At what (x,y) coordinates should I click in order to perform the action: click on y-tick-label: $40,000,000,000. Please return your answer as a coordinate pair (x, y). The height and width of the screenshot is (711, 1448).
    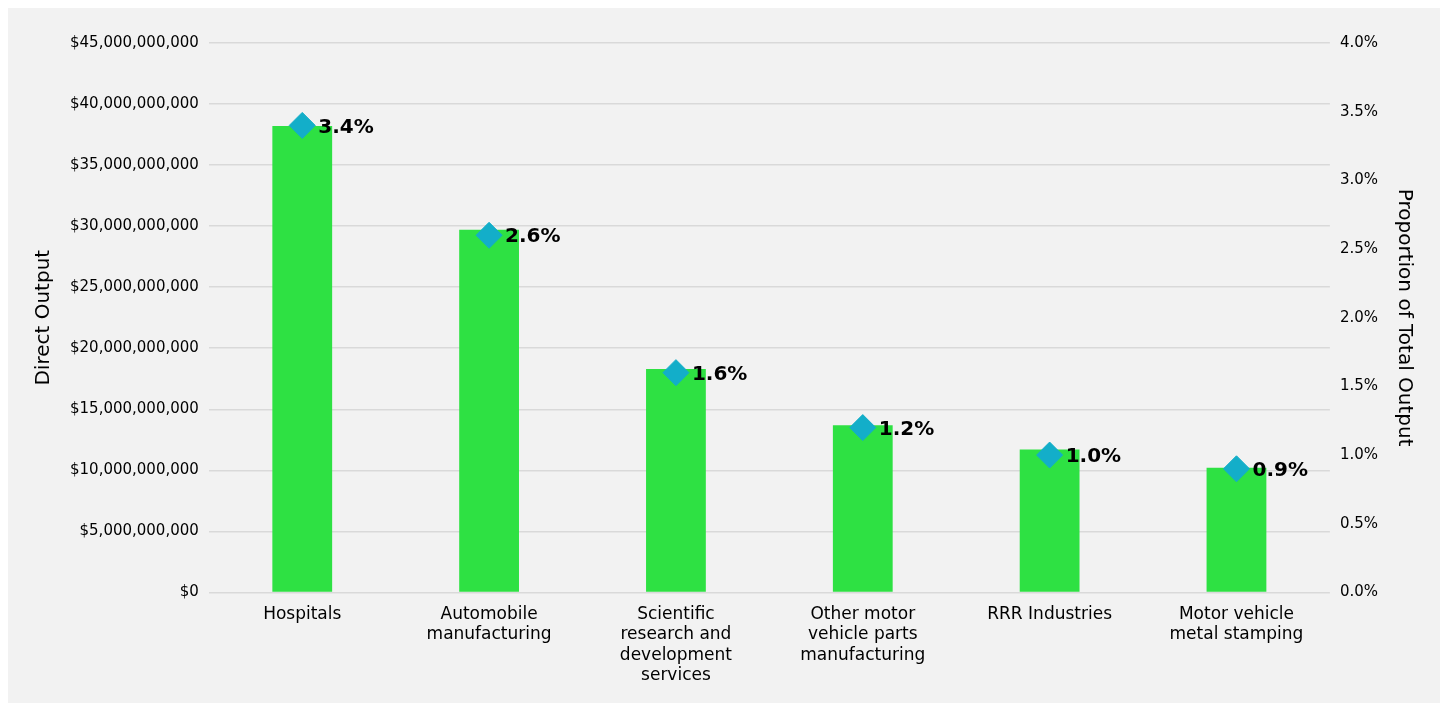
    Looking at the image, I should click on (134, 102).